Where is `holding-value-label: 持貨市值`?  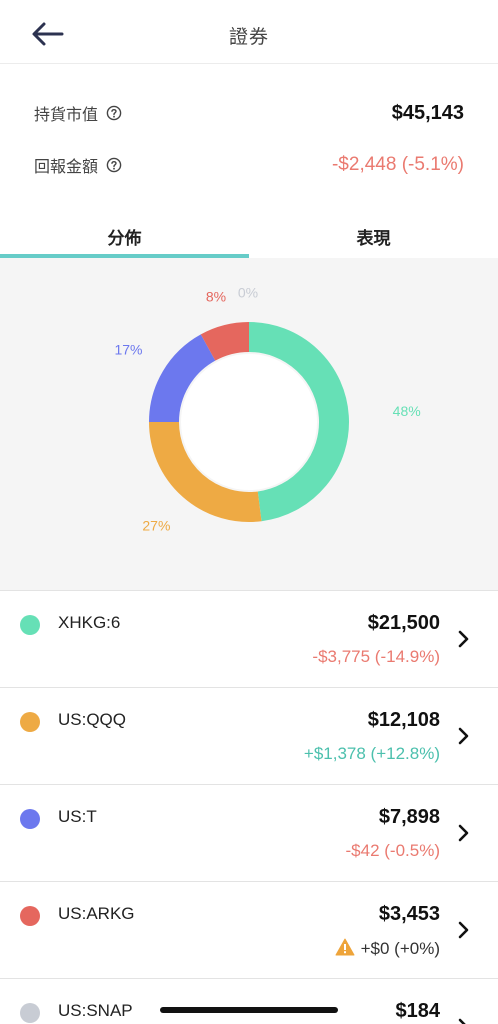 holding-value-label: 持貨市值 is located at coordinates (66, 115).